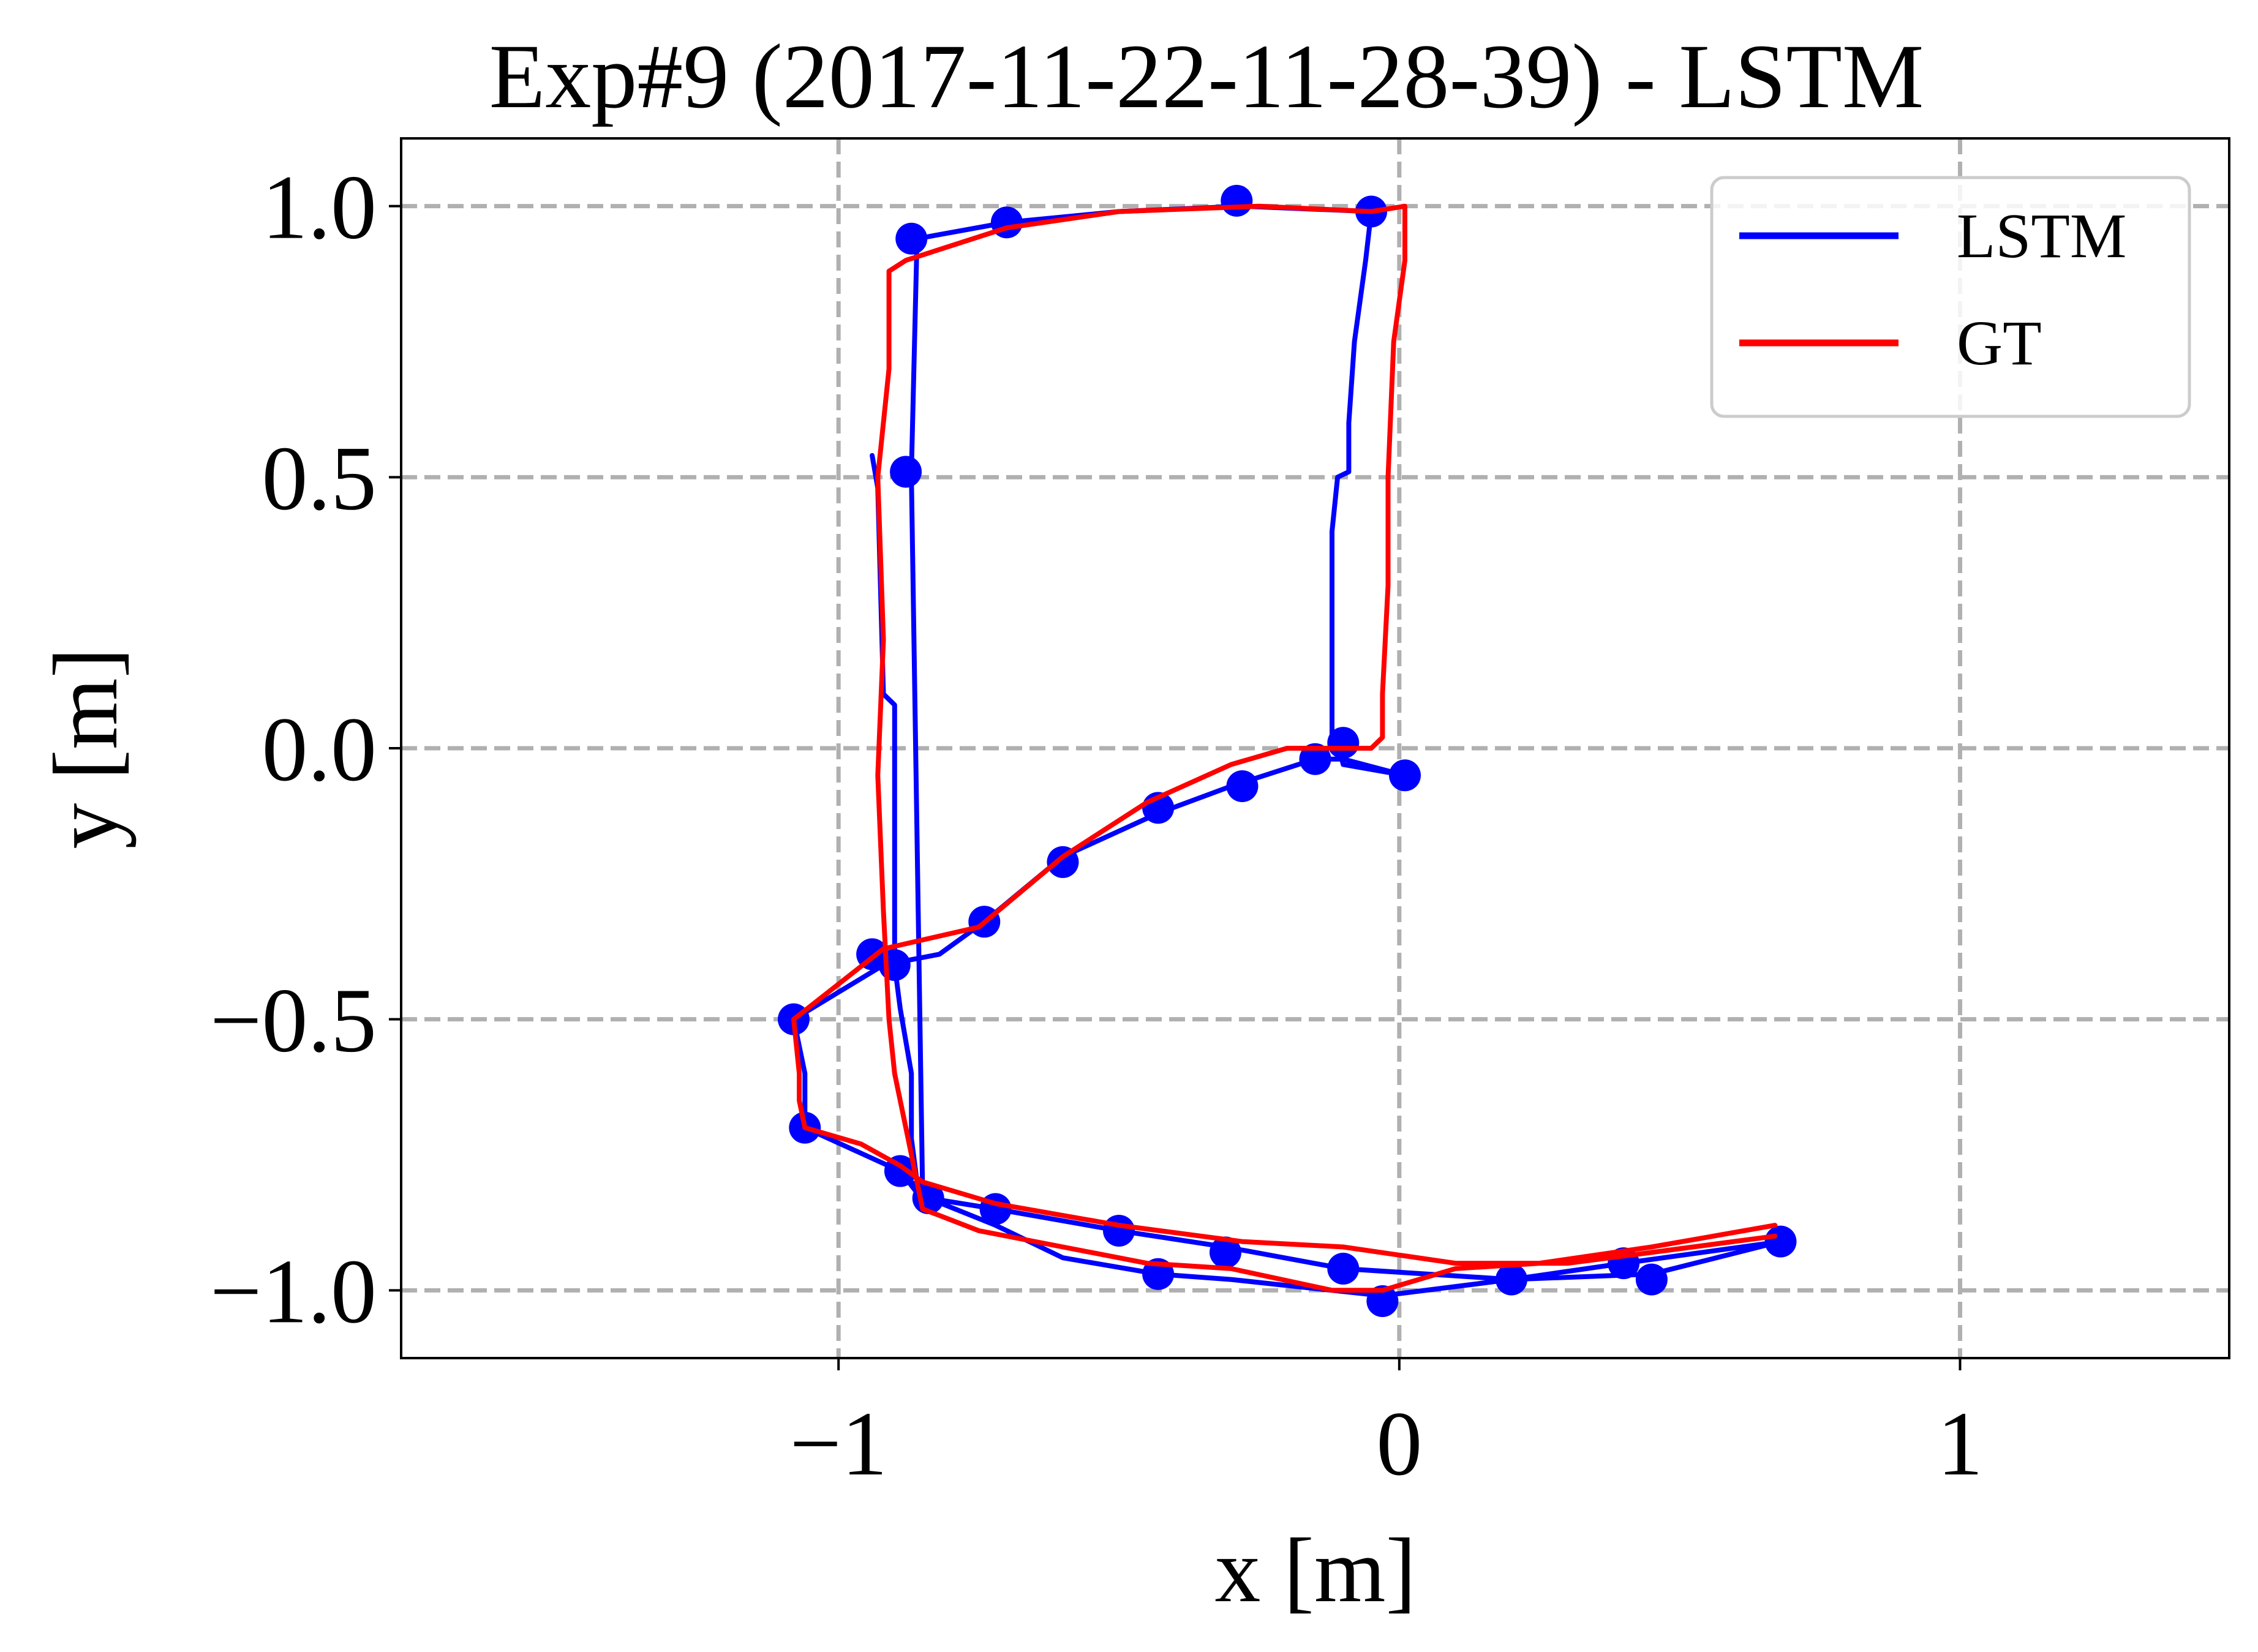  What do you see at coordinates (319, 749) in the screenshot?
I see `y-tick-label: 0.0` at bounding box center [319, 749].